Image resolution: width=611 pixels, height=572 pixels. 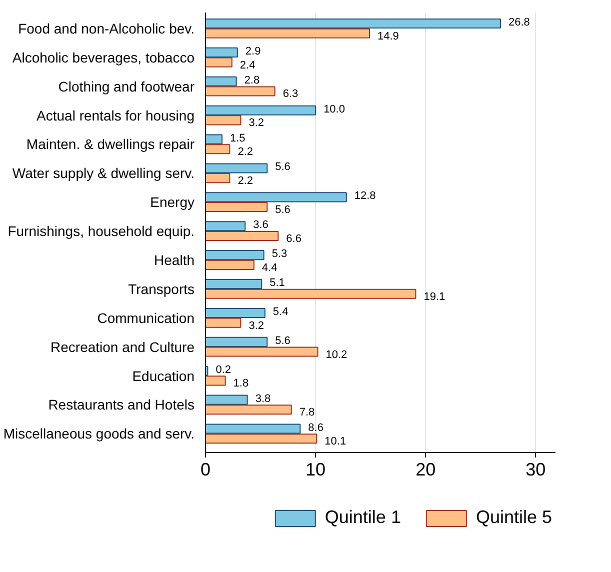 What do you see at coordinates (536, 470) in the screenshot?
I see `x-tick-label: 30` at bounding box center [536, 470].